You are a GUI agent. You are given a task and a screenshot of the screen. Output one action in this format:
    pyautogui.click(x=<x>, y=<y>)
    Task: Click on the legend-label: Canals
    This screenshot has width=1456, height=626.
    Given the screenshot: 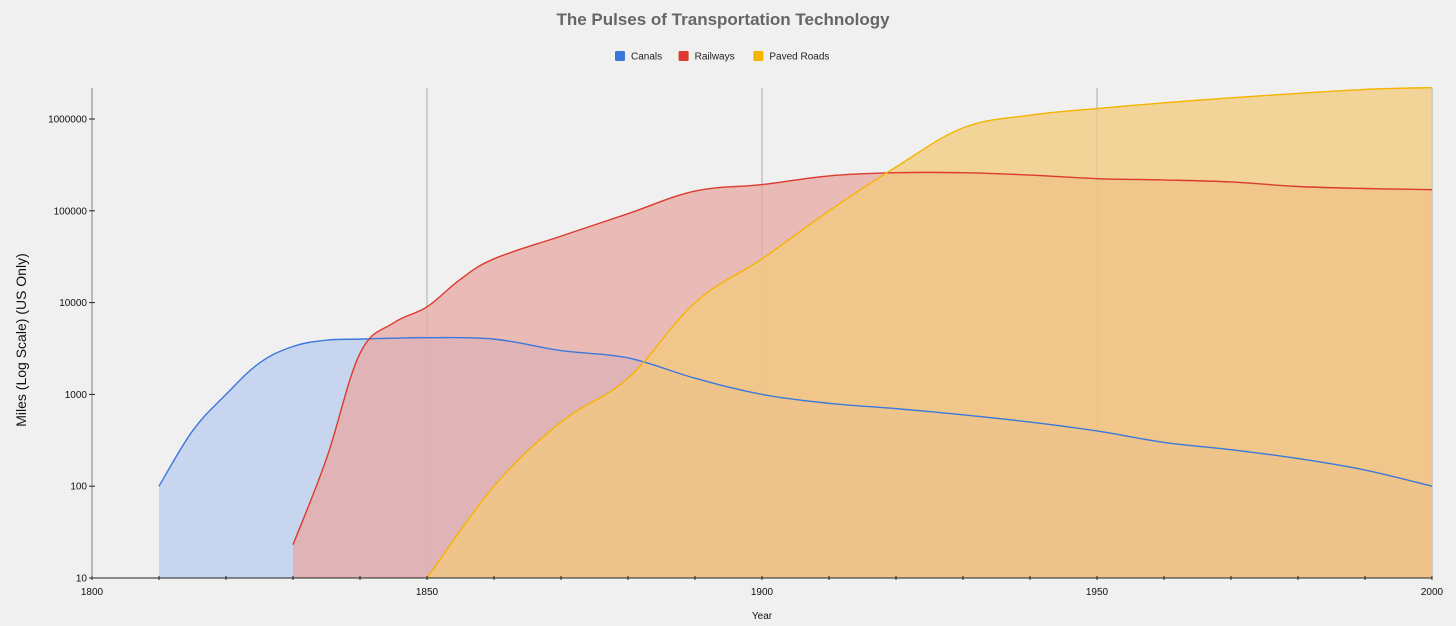 What is the action you would take?
    pyautogui.click(x=646, y=57)
    